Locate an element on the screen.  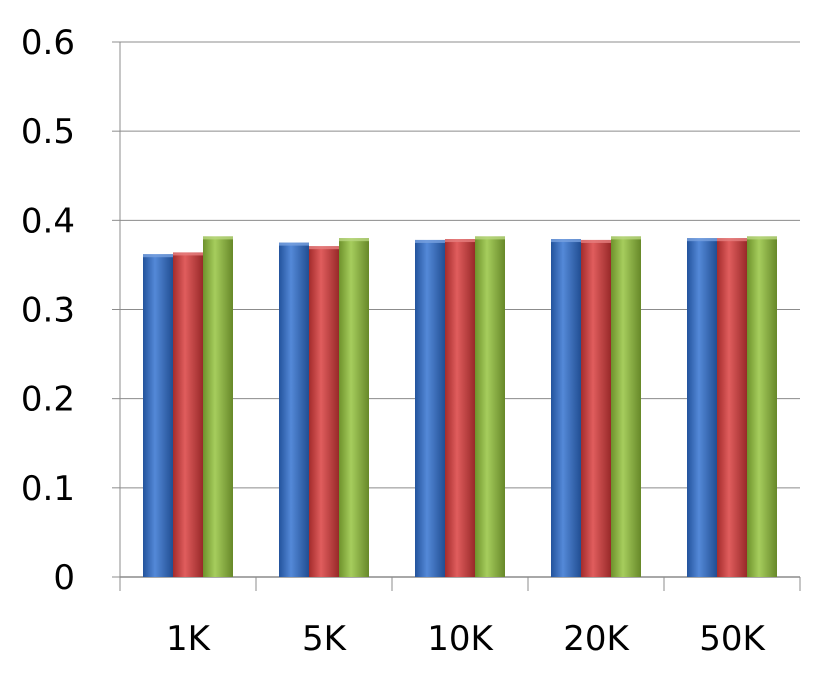
x-tick-label: 5K is located at coordinates (325, 639).